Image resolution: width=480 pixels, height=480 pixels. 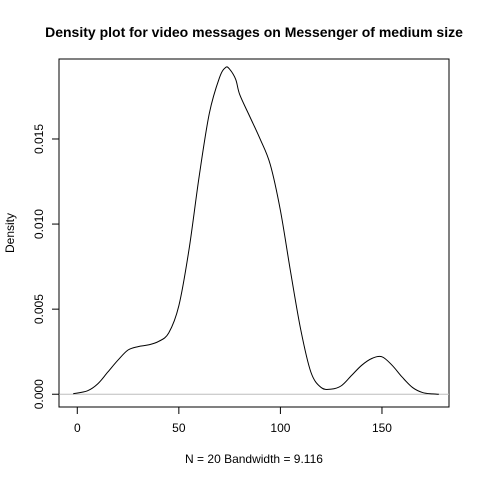 I want to click on y-tick-label: 0.015, so click(x=39, y=139).